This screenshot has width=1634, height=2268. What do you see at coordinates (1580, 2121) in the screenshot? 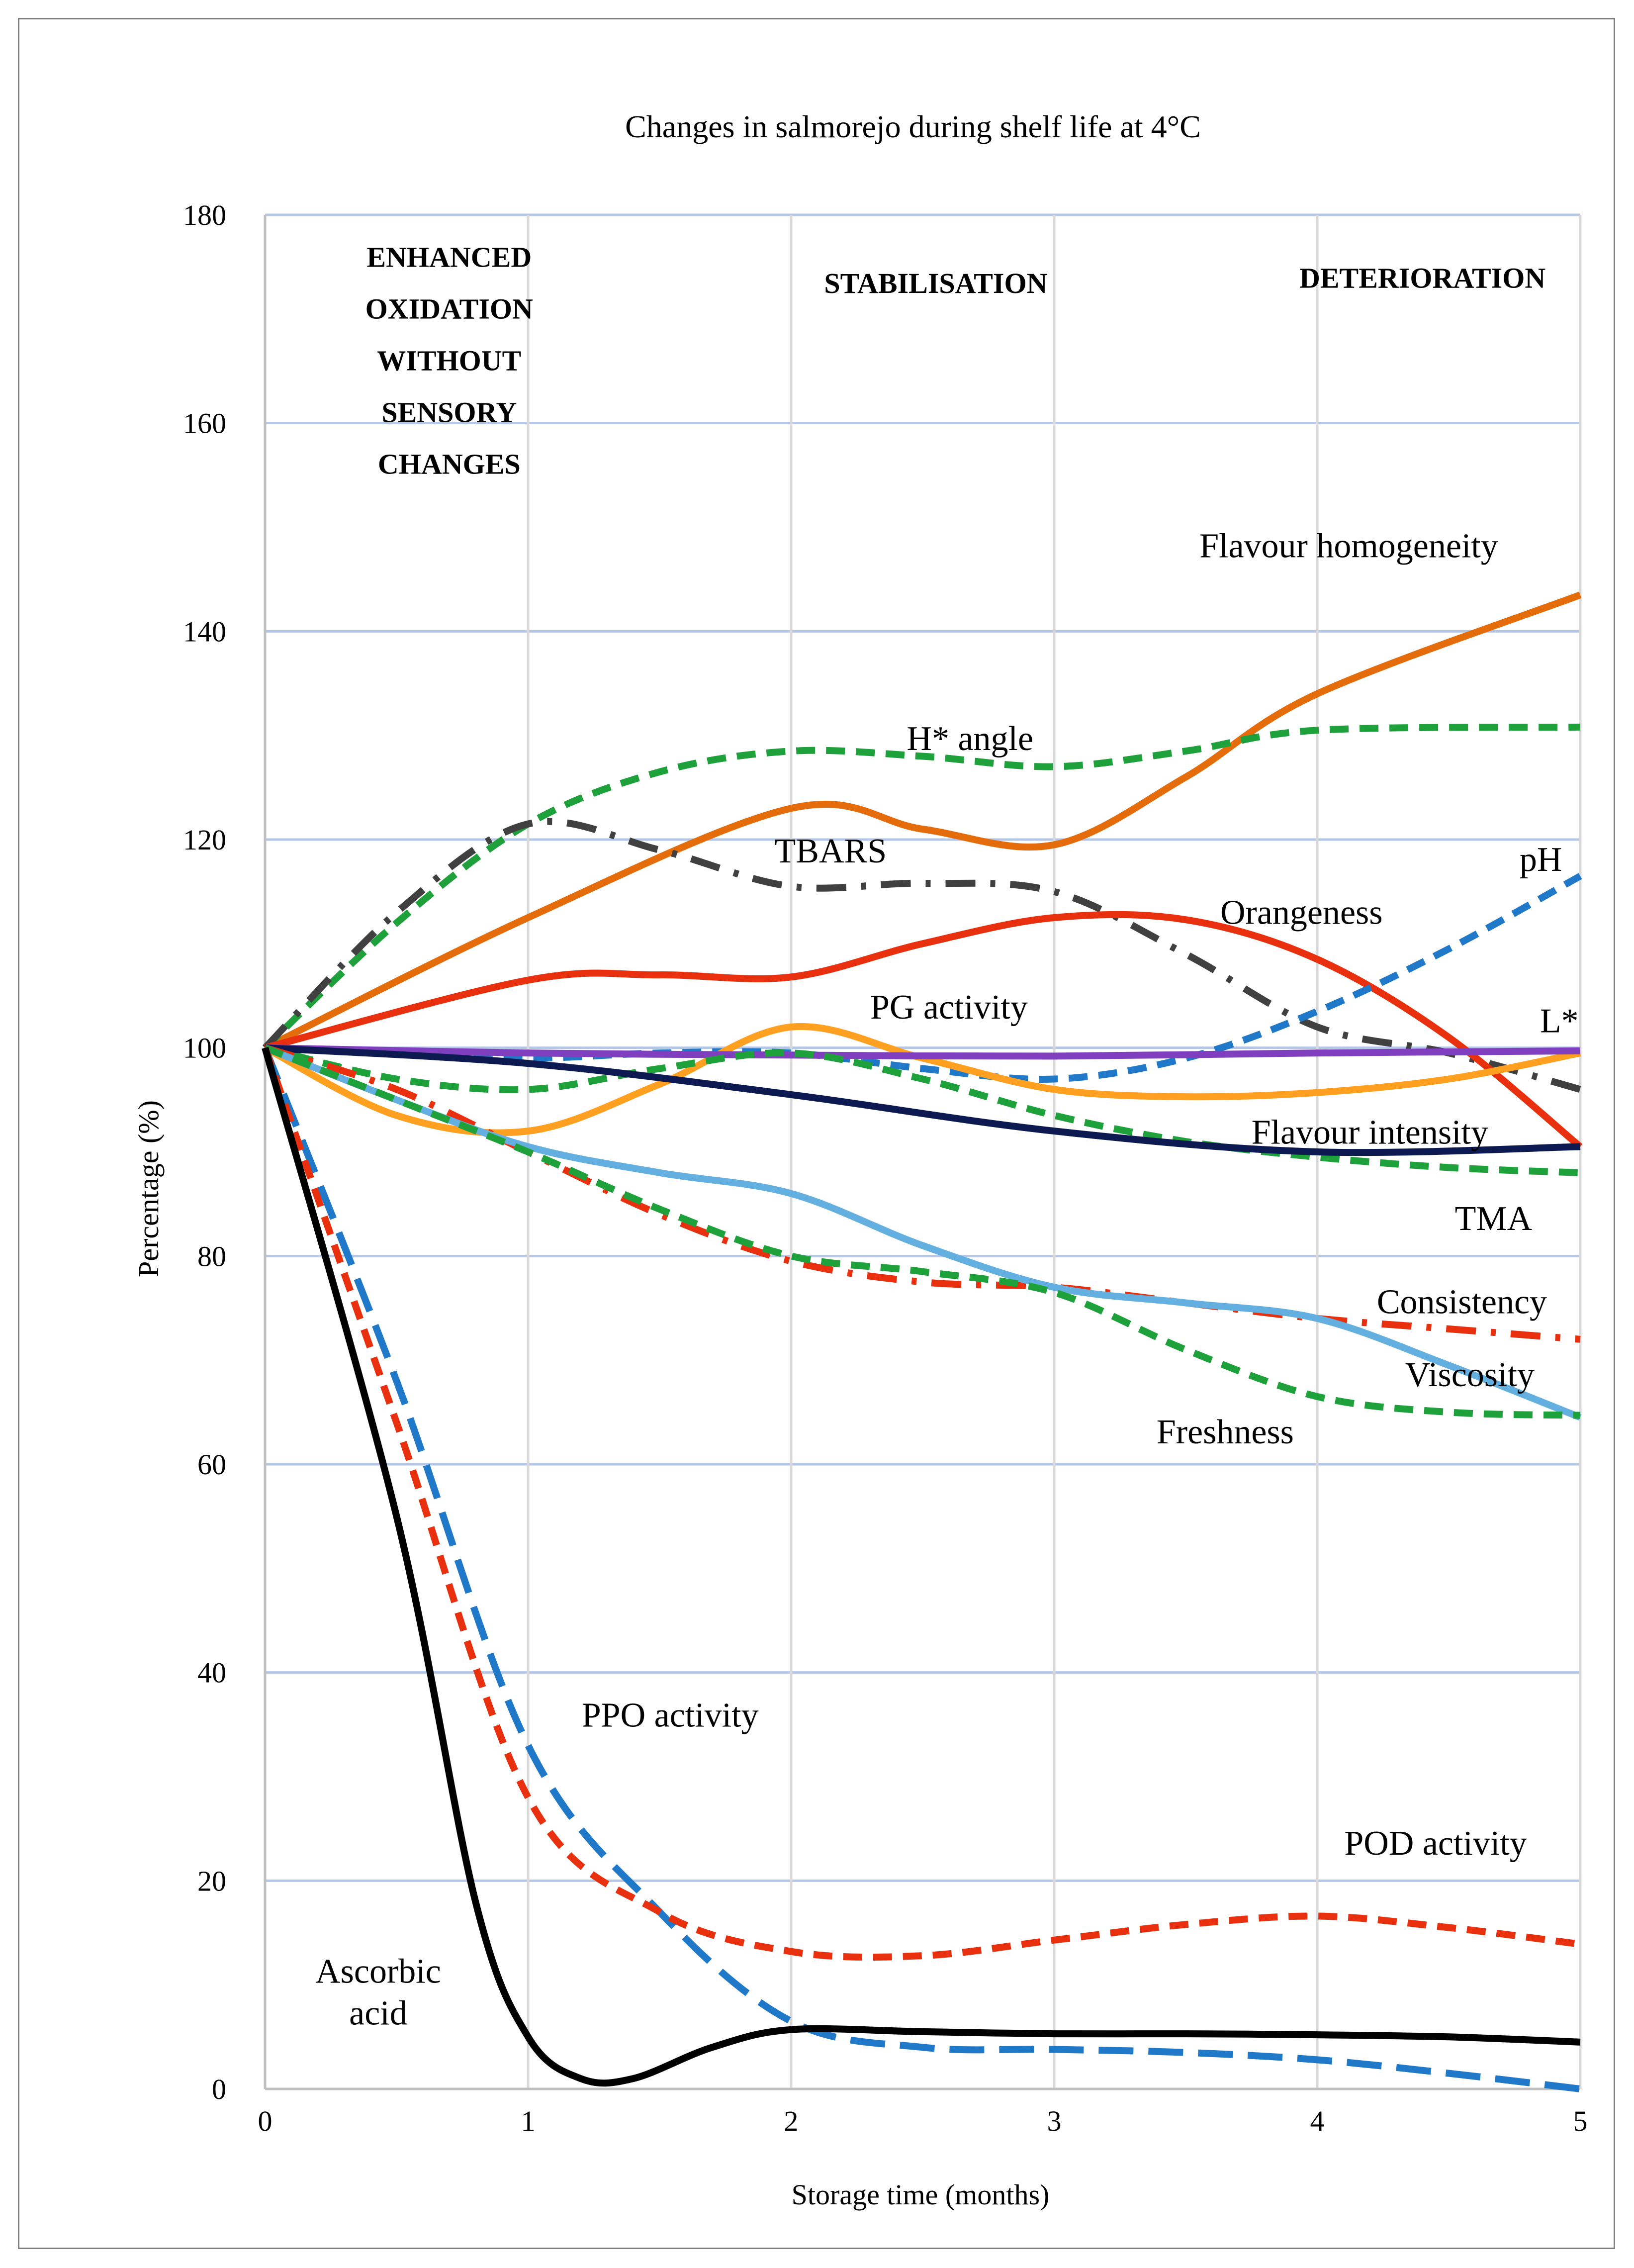
I see `x-tick-label: 5` at bounding box center [1580, 2121].